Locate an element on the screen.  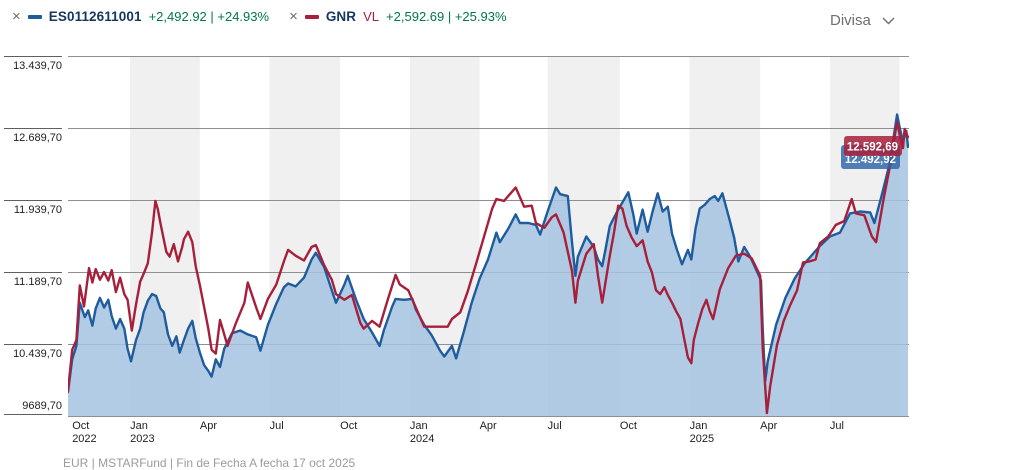
series-name: ES0112611001 is located at coordinates (95, 16).